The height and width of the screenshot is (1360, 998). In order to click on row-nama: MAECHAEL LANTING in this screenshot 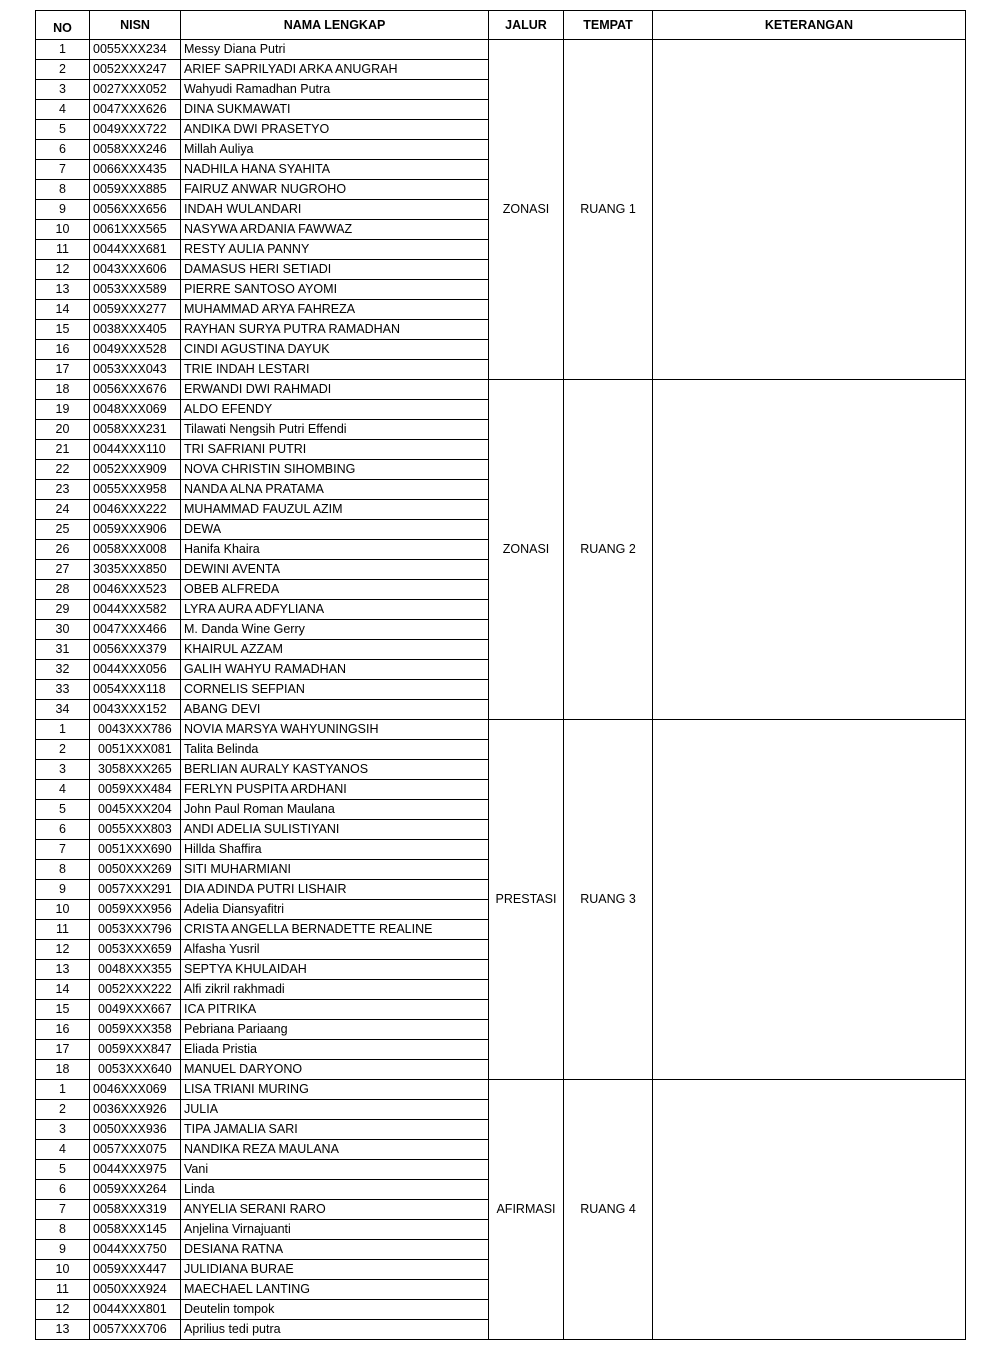, I will do `click(334, 1289)`.